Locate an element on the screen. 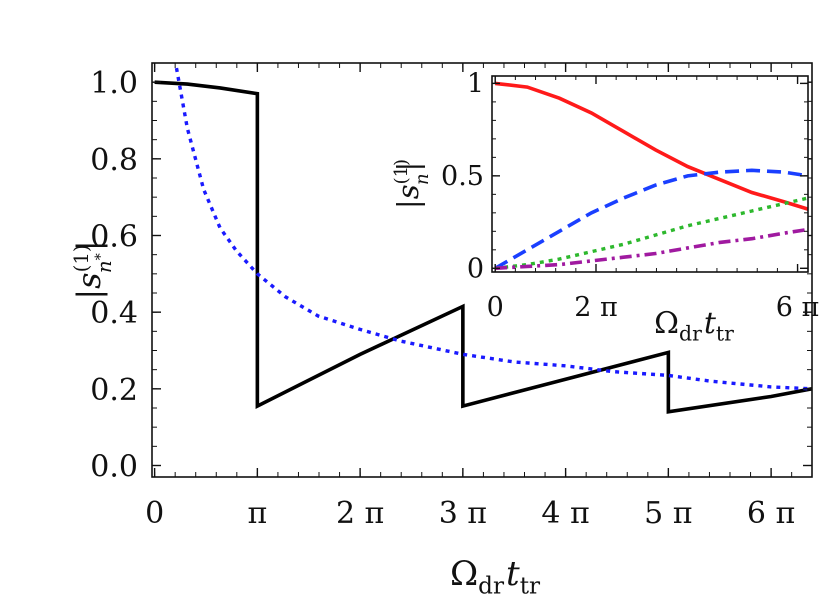 This screenshot has width=830, height=607. inset-x-tick-label: 6 π is located at coordinates (798, 307).